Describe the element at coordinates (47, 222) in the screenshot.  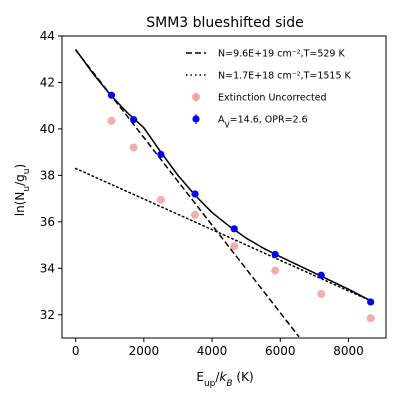
I see `y-tick-label: 36` at that location.